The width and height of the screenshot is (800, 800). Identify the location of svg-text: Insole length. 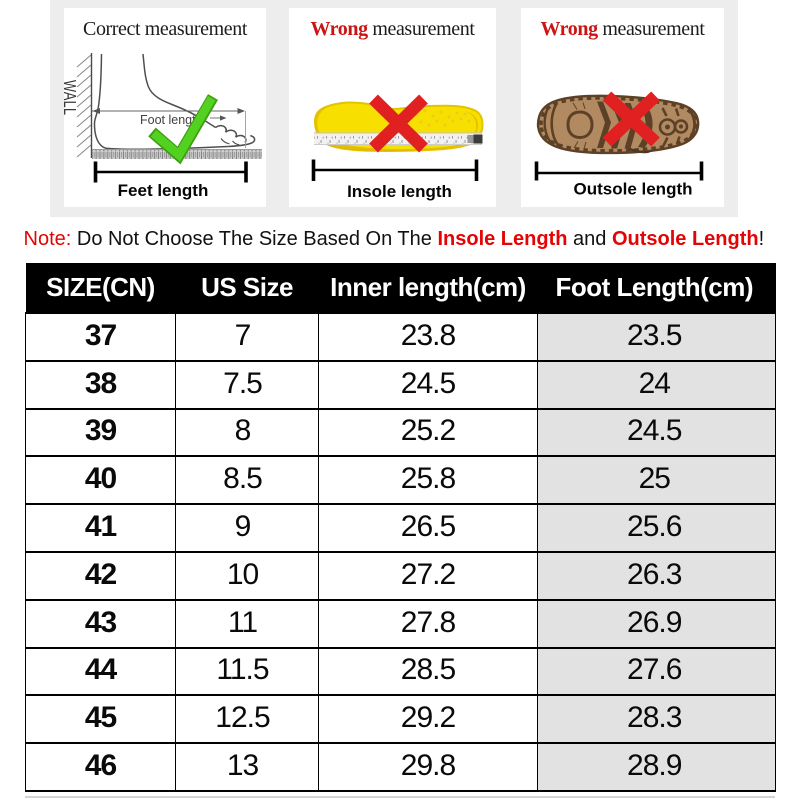
(399, 191).